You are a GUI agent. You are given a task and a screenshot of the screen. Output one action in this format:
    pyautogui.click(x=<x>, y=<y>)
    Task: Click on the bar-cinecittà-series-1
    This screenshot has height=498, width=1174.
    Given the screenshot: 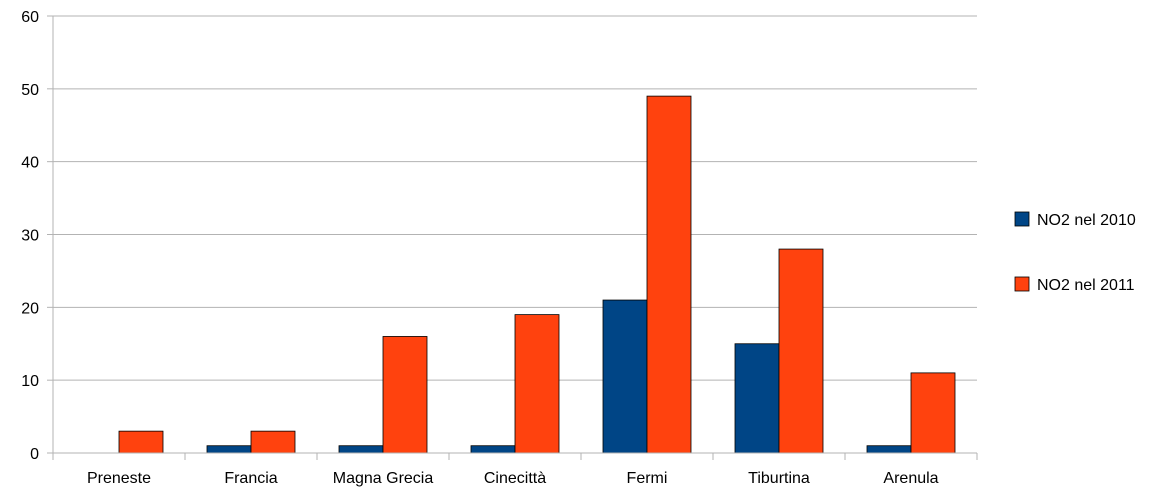 What is the action you would take?
    pyautogui.click(x=493, y=449)
    